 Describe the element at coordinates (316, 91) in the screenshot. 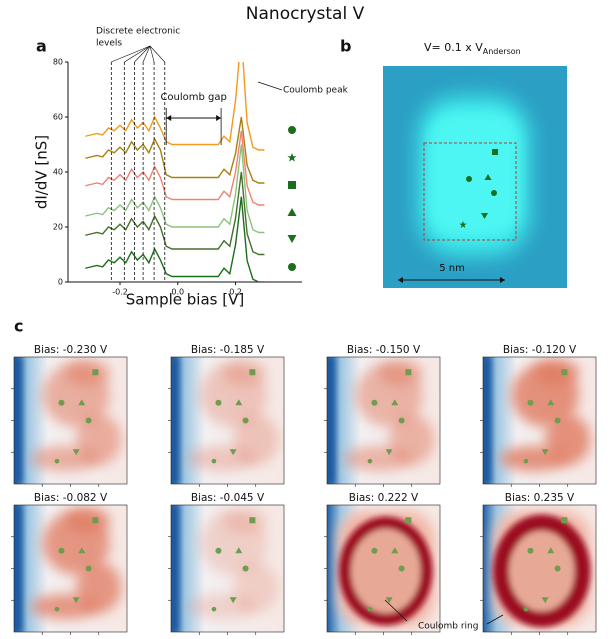

I see `annotation: Coulomb peak` at that location.